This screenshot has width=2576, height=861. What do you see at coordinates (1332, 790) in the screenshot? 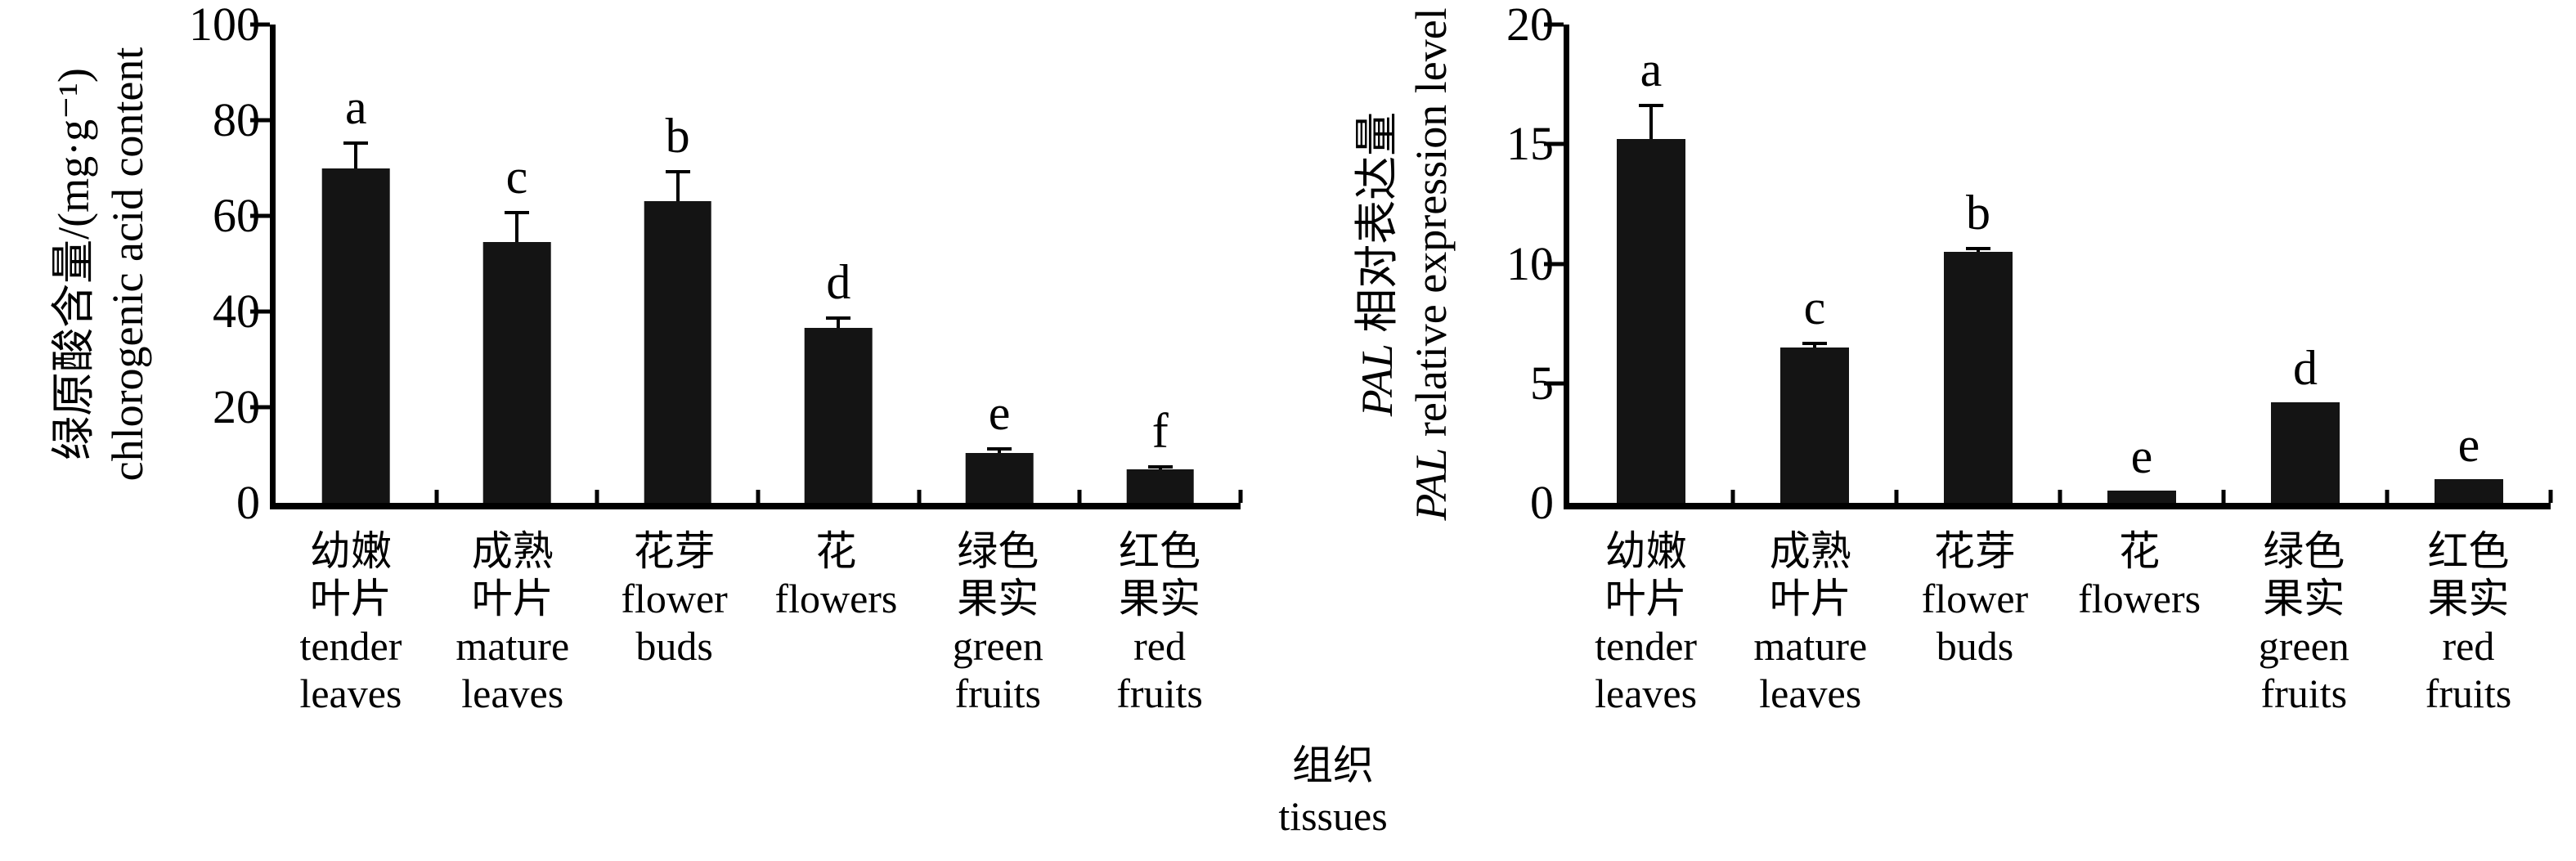
I see `x-axis-title: 组织 tissues` at bounding box center [1332, 790].